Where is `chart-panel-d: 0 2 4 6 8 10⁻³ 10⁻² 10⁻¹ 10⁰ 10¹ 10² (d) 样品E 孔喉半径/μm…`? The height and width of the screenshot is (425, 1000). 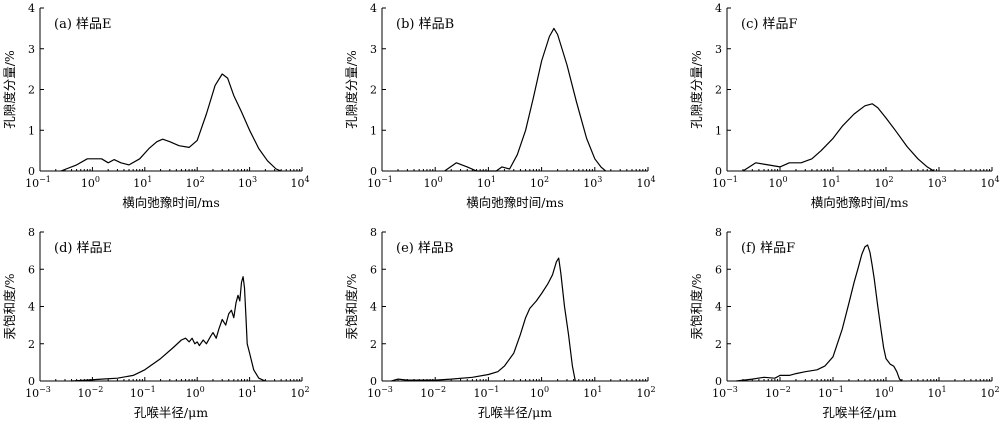
chart-panel-d: 0 2 4 6 8 10⁻³ 10⁻² 10⁻¹ 10⁰ 10¹ 10² (d) 样品E 孔喉半径/μm… is located at coordinates (156, 323).